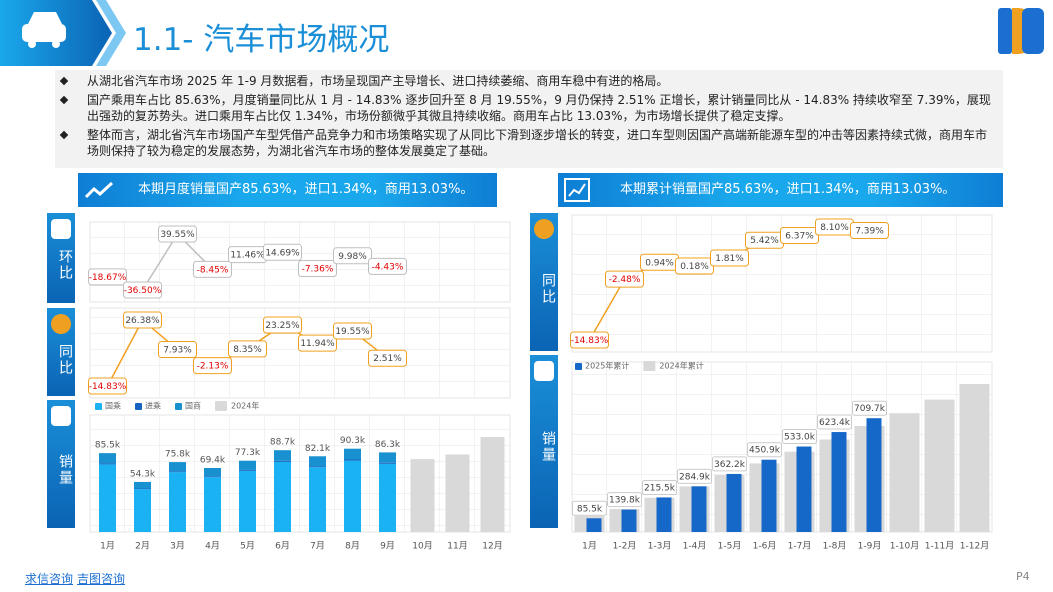  Describe the element at coordinates (492, 546) in the screenshot. I see `x-tick-label: 12月` at that location.